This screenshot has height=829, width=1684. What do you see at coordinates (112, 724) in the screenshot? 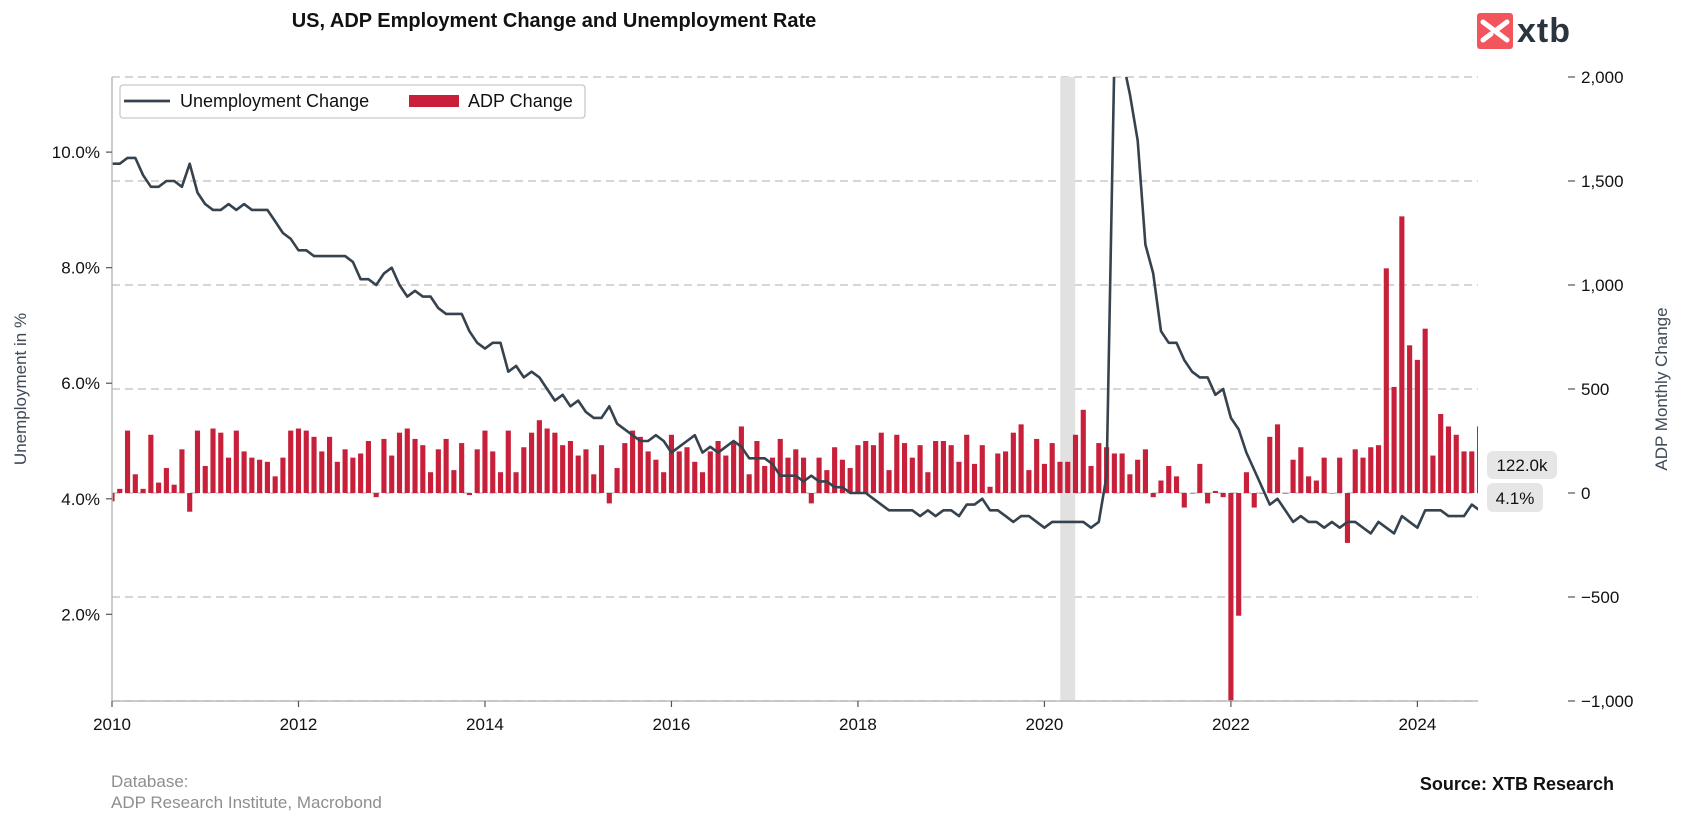
I see `x-tick-label: 2010` at bounding box center [112, 724].